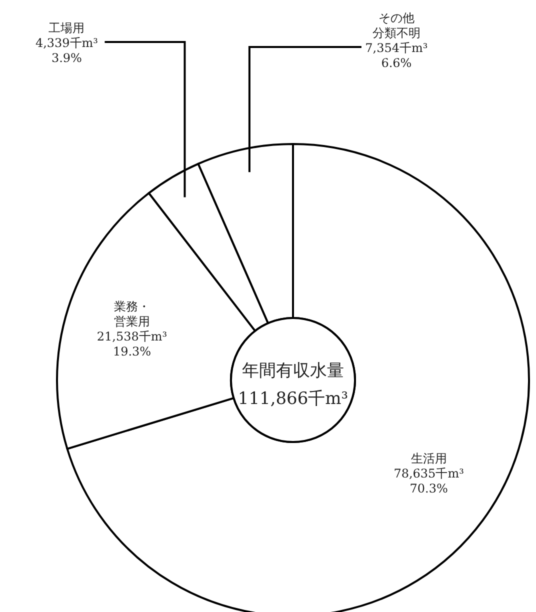 This screenshot has width=536, height=612. I want to click on annotation: 111,866千m³, so click(293, 399).